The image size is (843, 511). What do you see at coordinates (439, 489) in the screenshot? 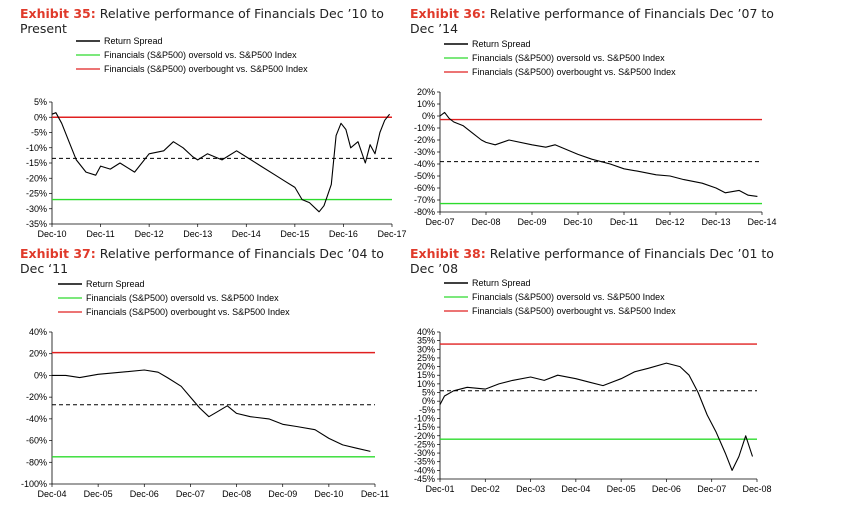
I see `x-tick-label: Dec-01` at bounding box center [439, 489].